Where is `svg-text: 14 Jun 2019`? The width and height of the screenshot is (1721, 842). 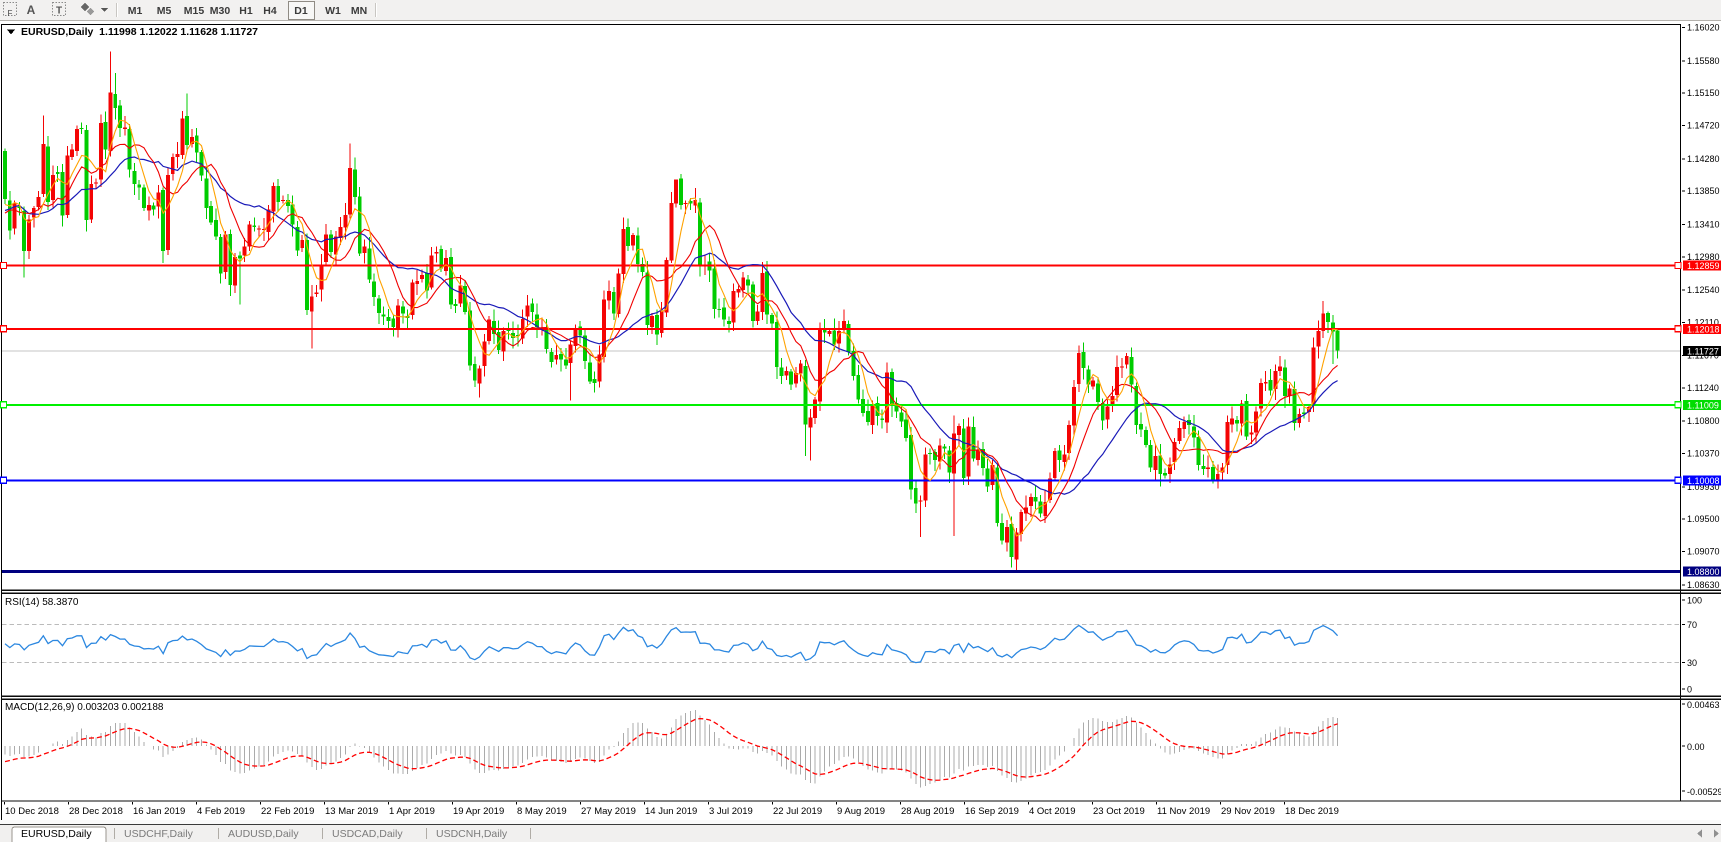 svg-text: 14 Jun 2019 is located at coordinates (671, 811).